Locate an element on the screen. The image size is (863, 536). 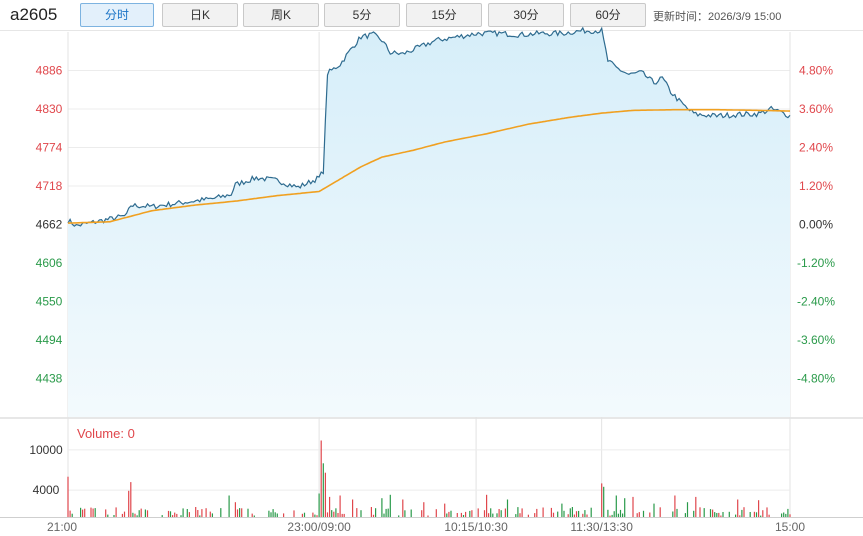
price-tick-label: 4662 is located at coordinates (49, 225).